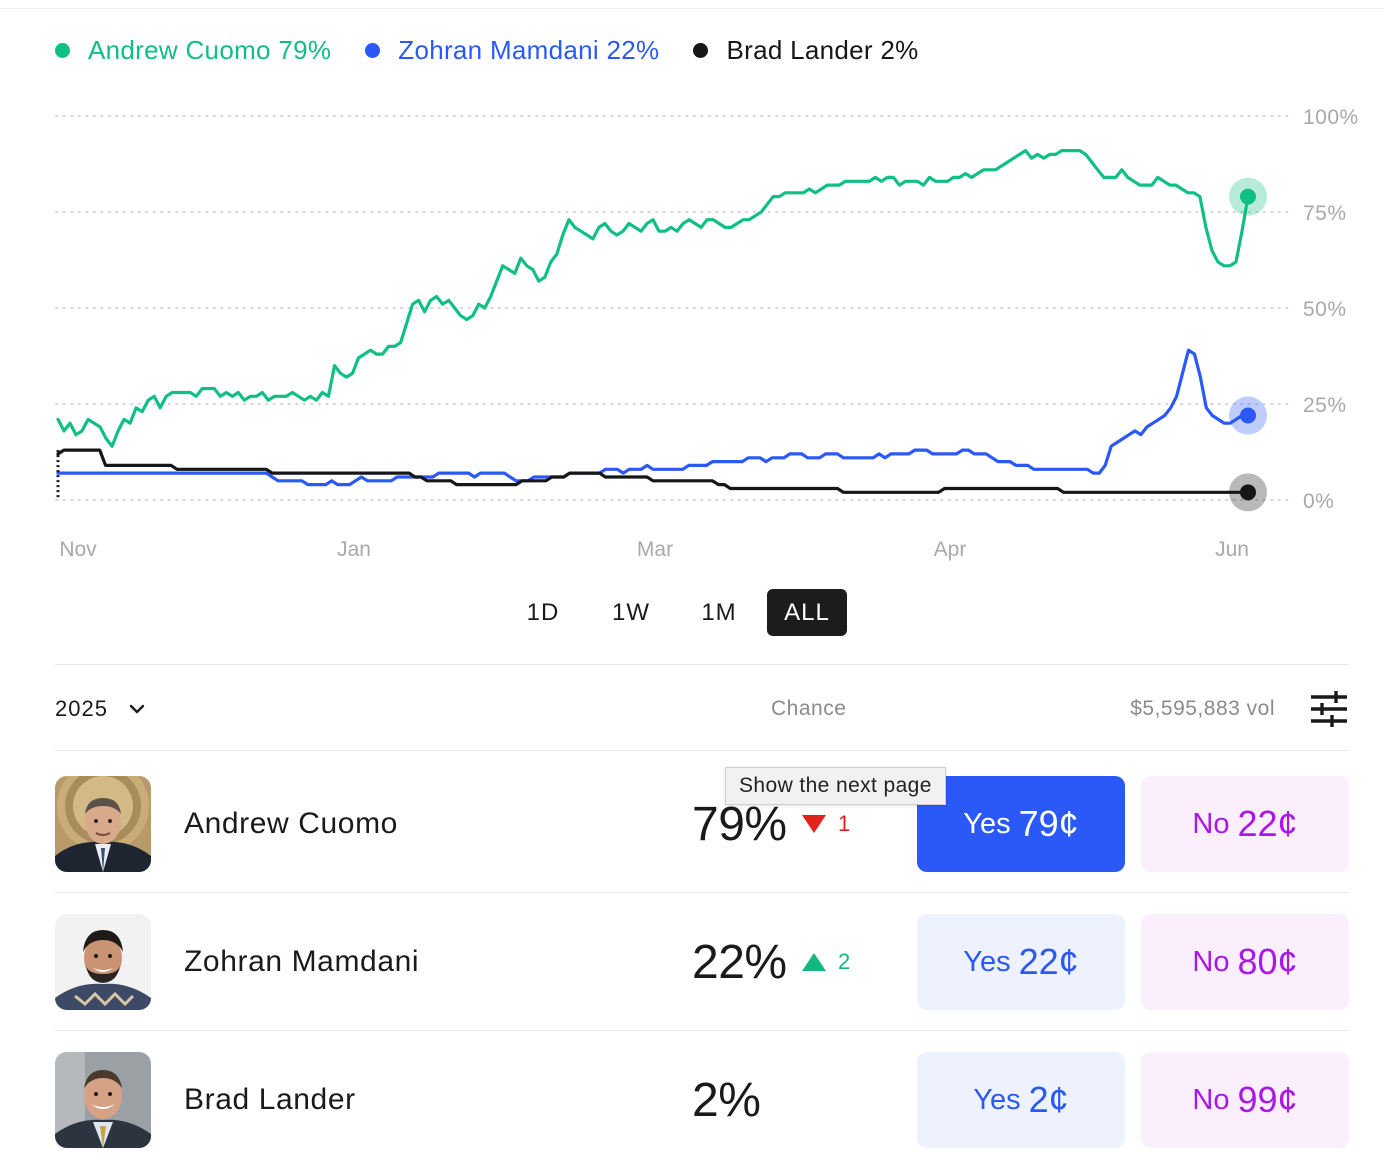  I want to click on buy-yes-button: Yes 2¢, so click(1021, 1100).